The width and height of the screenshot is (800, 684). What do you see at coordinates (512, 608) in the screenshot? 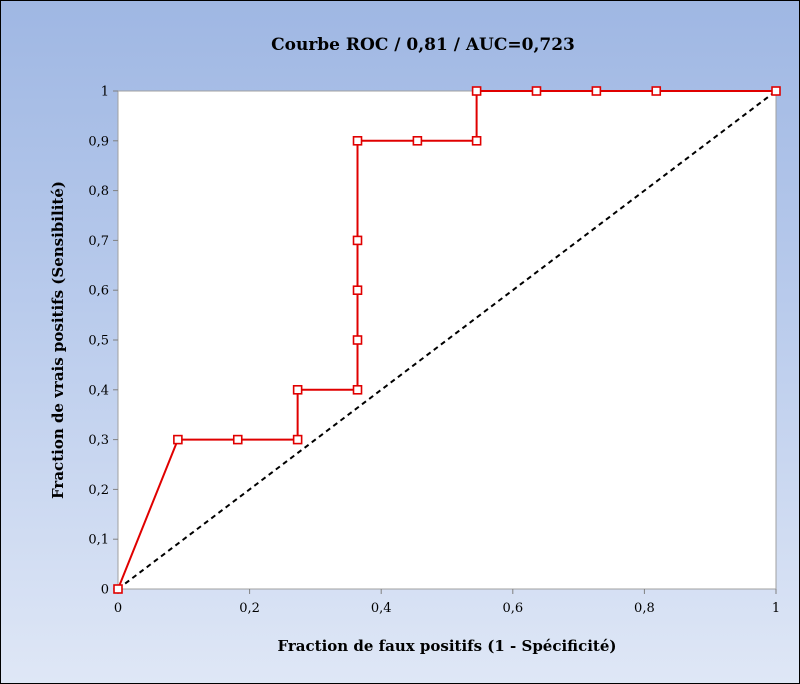
I see `x-tick-label: 0,6` at bounding box center [512, 608].